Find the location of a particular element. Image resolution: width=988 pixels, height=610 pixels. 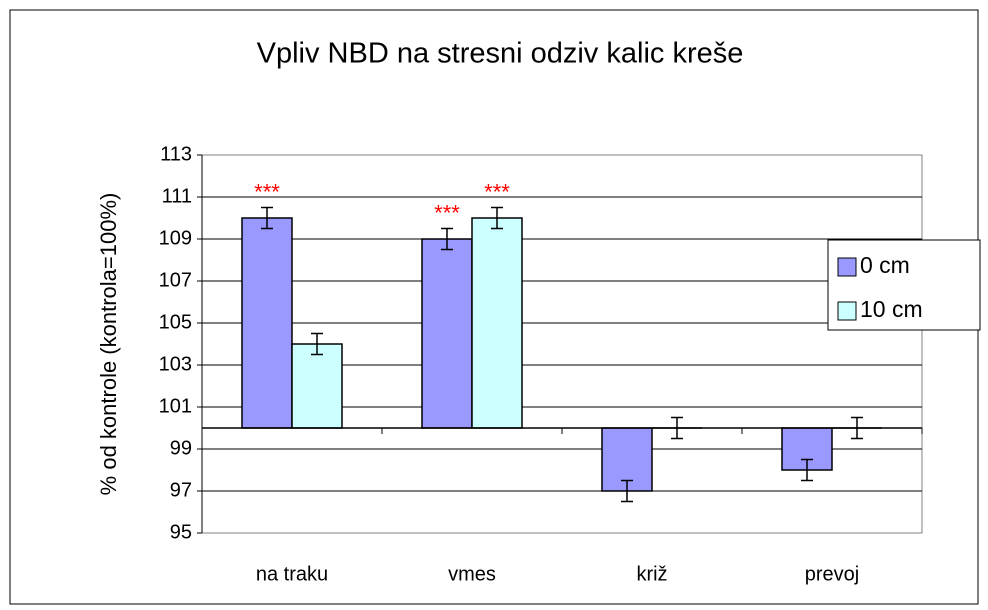

x-tick-label: na traku is located at coordinates (292, 574).